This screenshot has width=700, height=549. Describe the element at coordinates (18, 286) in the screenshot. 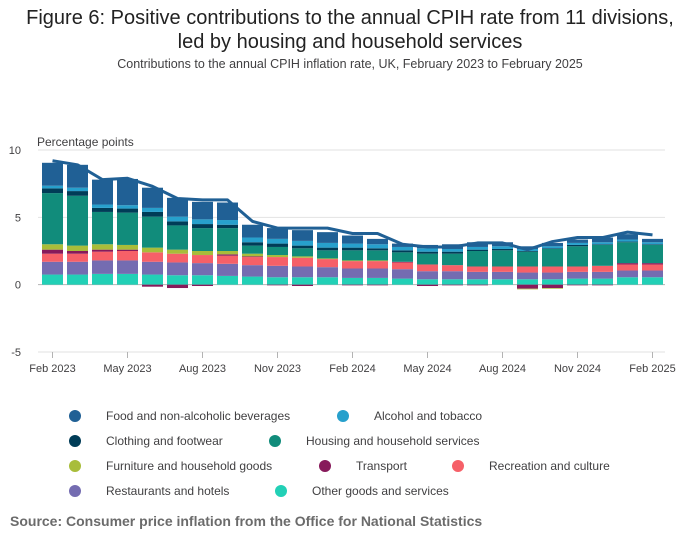

I see `y-tick-label: 0` at that location.